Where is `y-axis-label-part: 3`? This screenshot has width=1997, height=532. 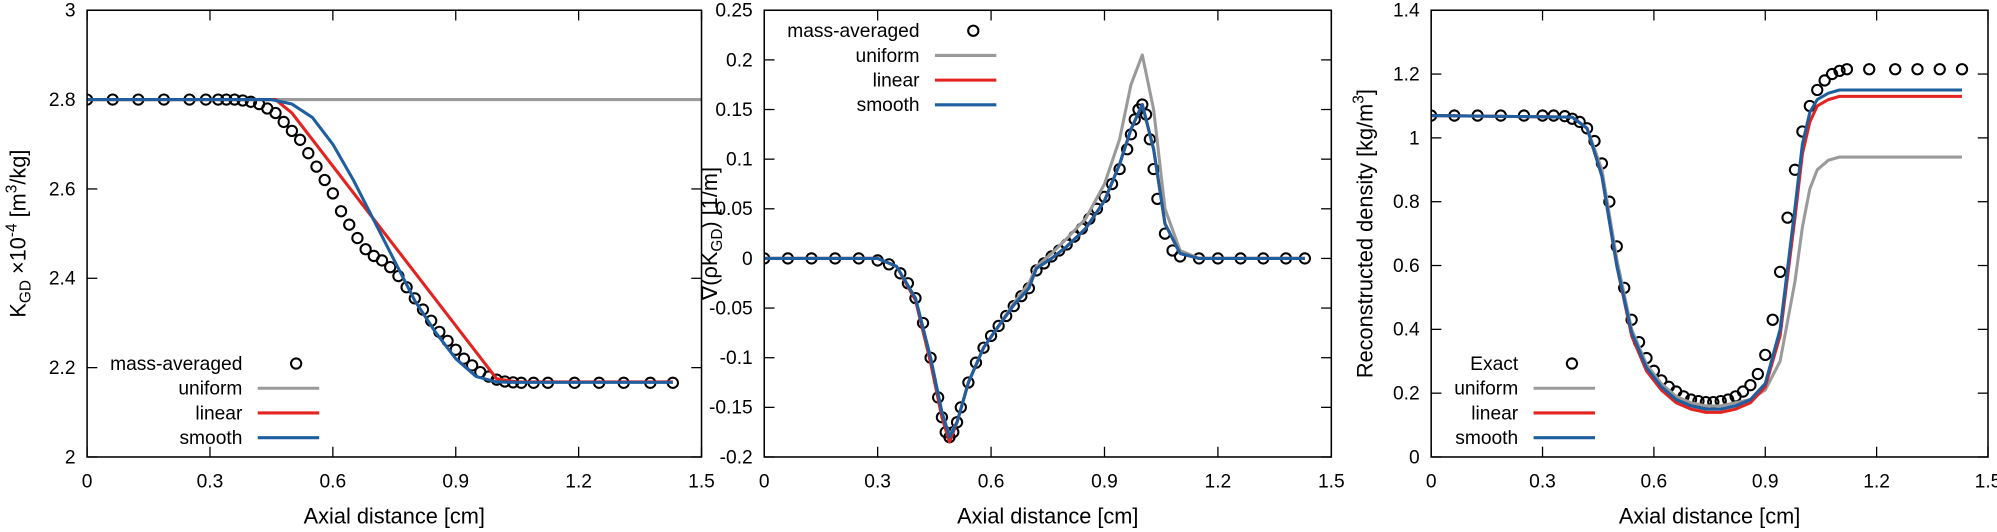
y-axis-label-part: 3 is located at coordinates (1358, 99).